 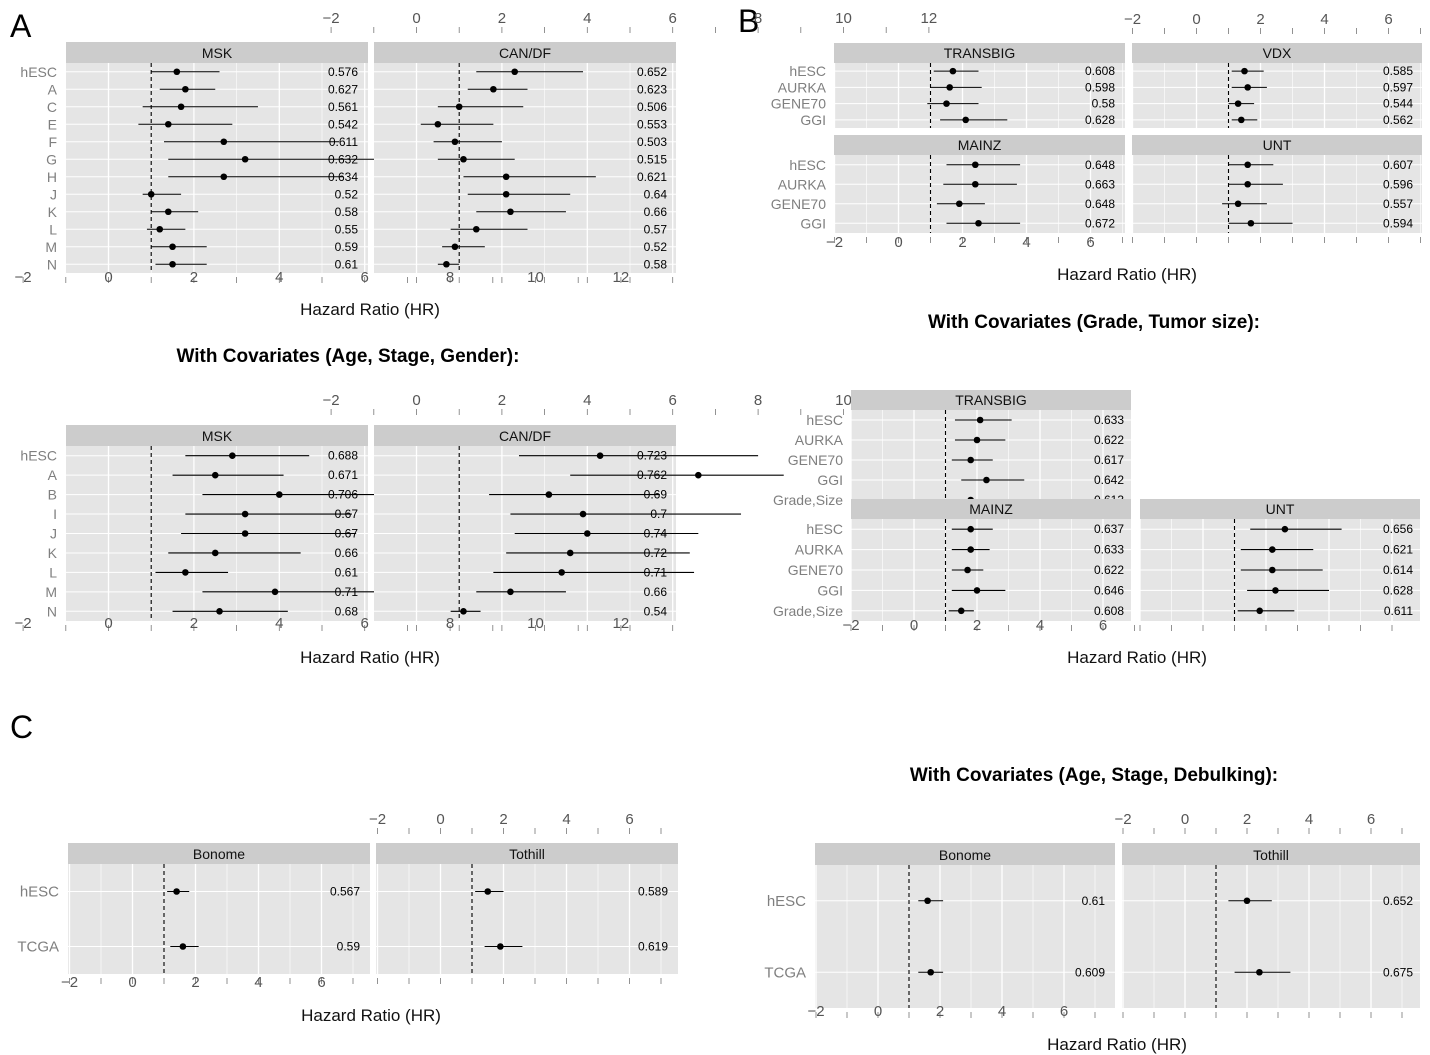 What do you see at coordinates (1094, 775) in the screenshot?
I see `covariate-title-c: With Covariates (Age, Stage, Debulking):` at bounding box center [1094, 775].